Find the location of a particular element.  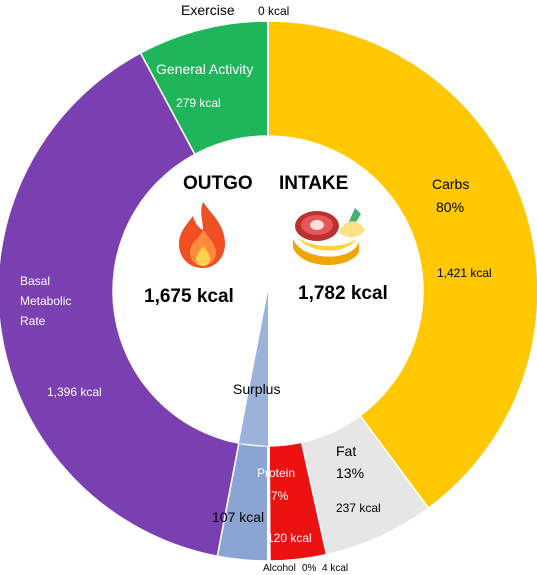

fat-label: Fat is located at coordinates (346, 451).